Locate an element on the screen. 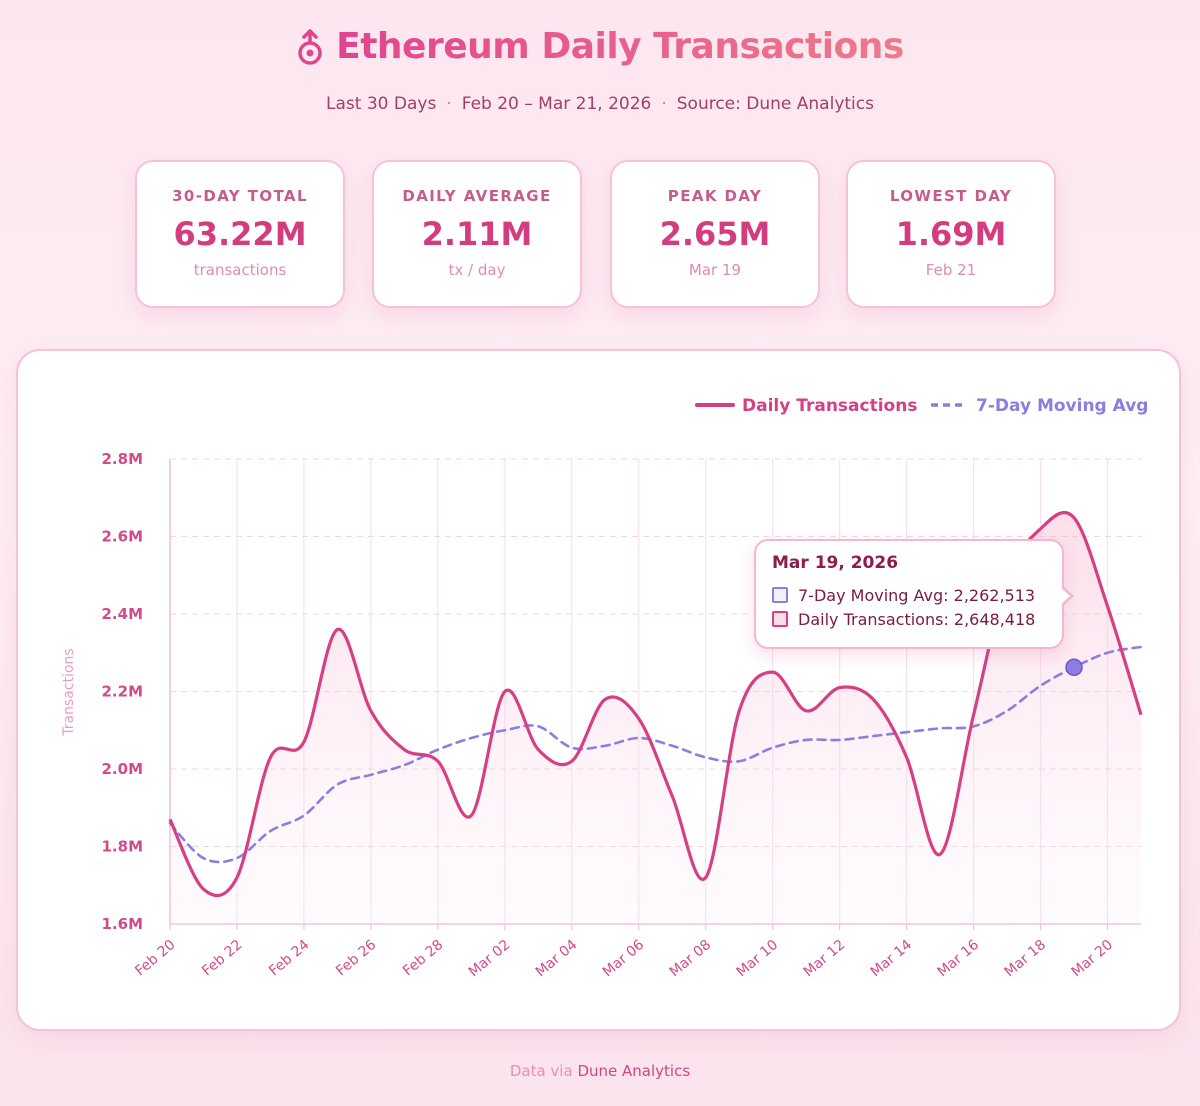 Image resolution: width=1200 pixels, height=1106 pixels. y-tick-label: 1.6M is located at coordinates (123, 924).